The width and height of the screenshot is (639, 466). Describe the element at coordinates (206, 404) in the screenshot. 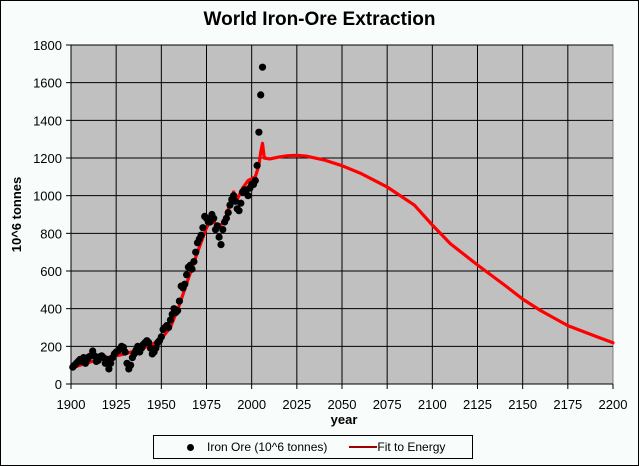

I see `x-tick-label: 1975` at that location.